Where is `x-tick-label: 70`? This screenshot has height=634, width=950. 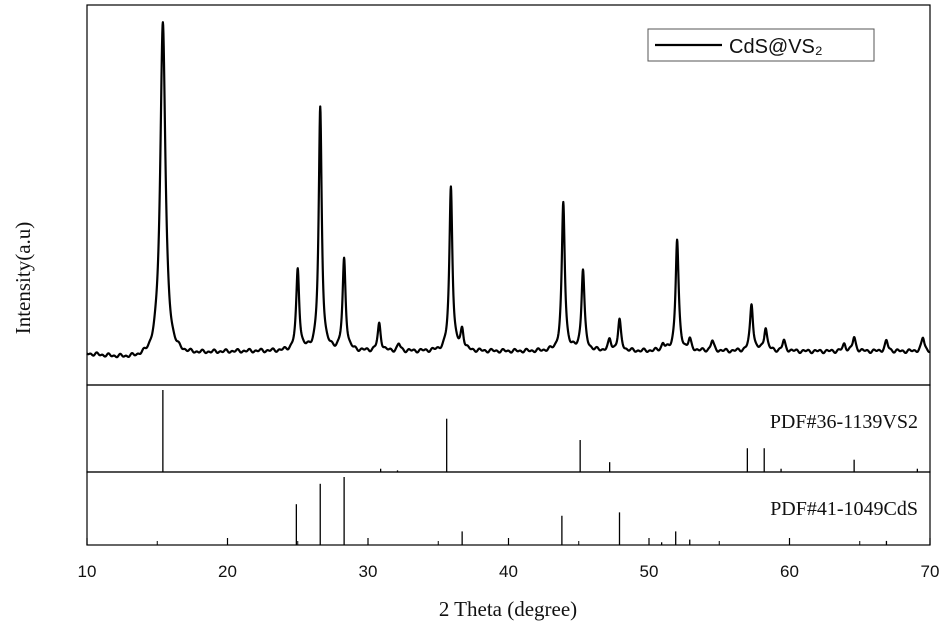
x-tick-label: 70 is located at coordinates (930, 571).